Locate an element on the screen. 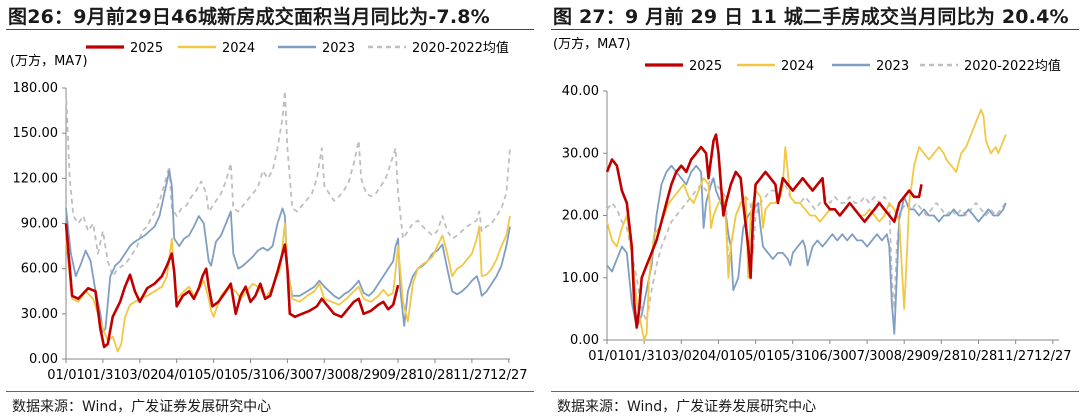  y-tick-label: 90.00 is located at coordinates (39, 224).